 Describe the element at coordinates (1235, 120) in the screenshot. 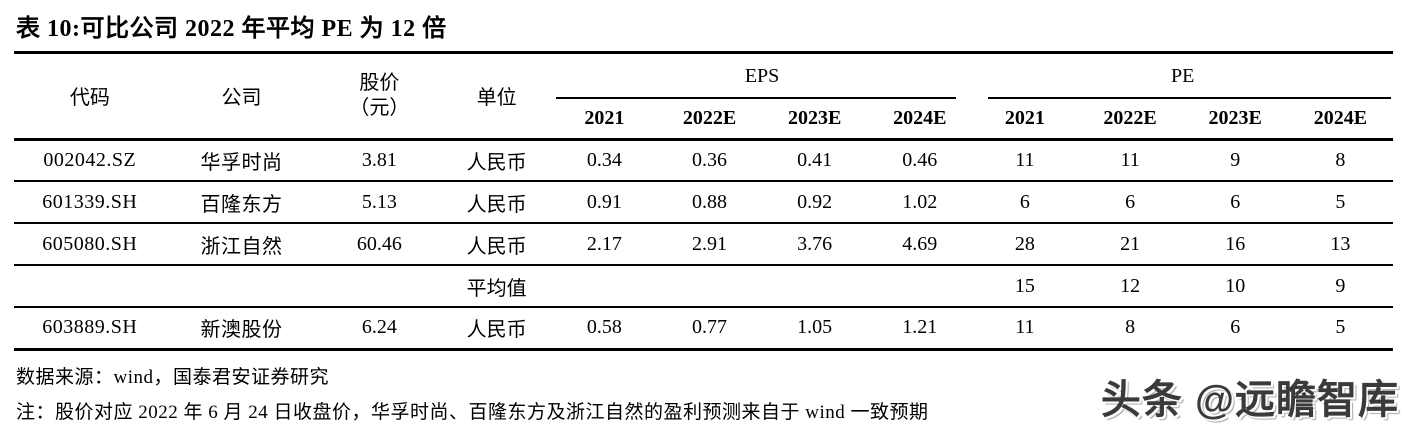

I see `header-pe-2023e: 2023E` at that location.